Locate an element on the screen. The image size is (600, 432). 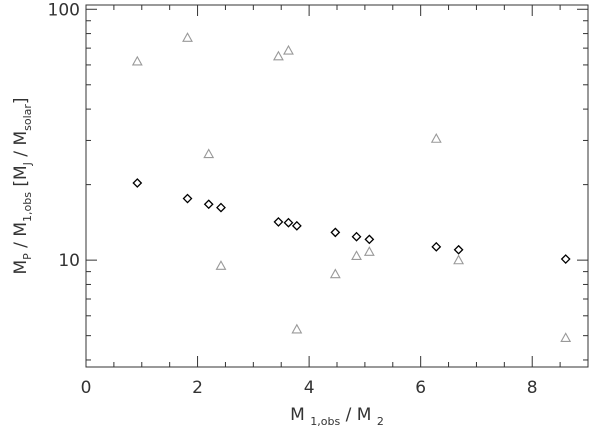
y-label-part: ] is located at coordinates (21, 100).